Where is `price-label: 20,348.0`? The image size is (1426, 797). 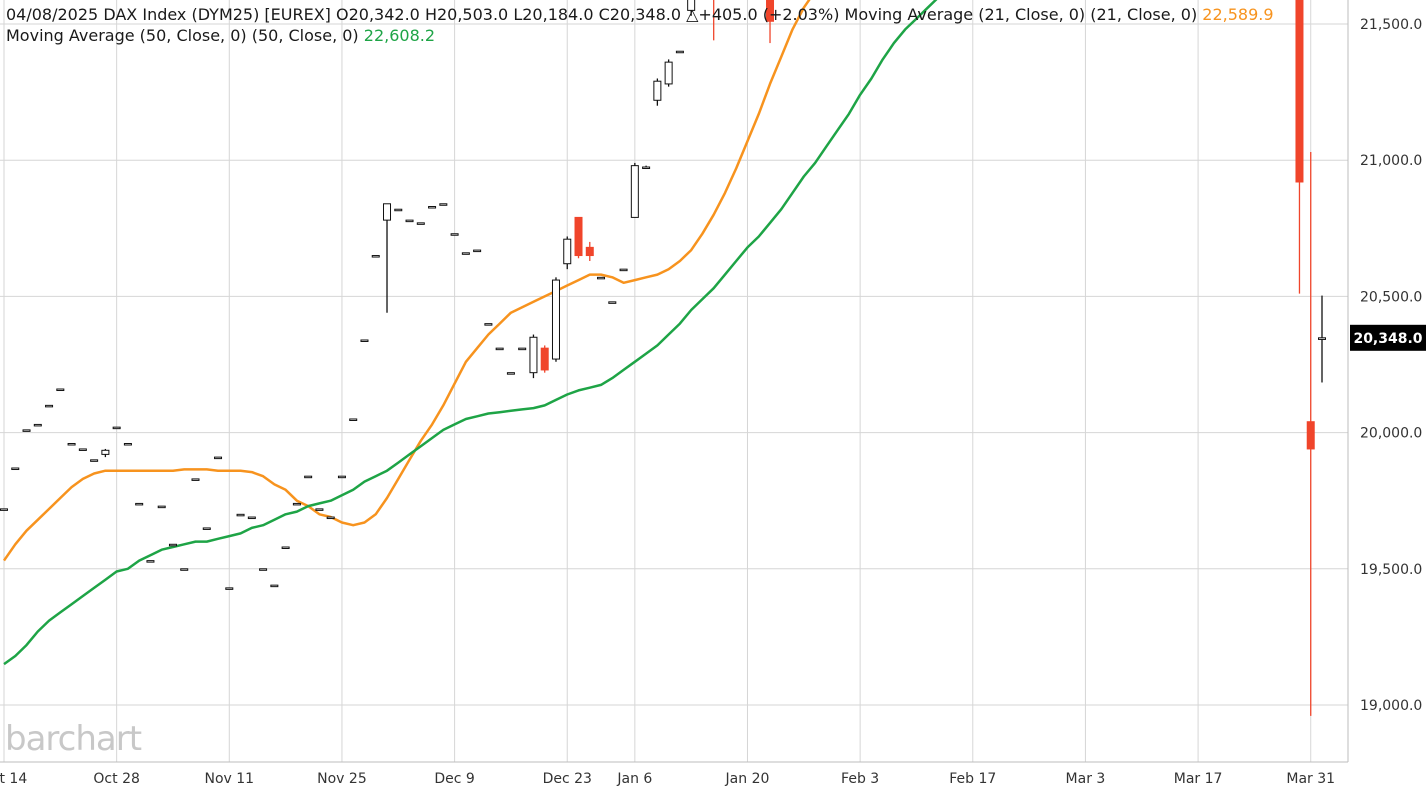 price-label: 20,348.0 is located at coordinates (1388, 337).